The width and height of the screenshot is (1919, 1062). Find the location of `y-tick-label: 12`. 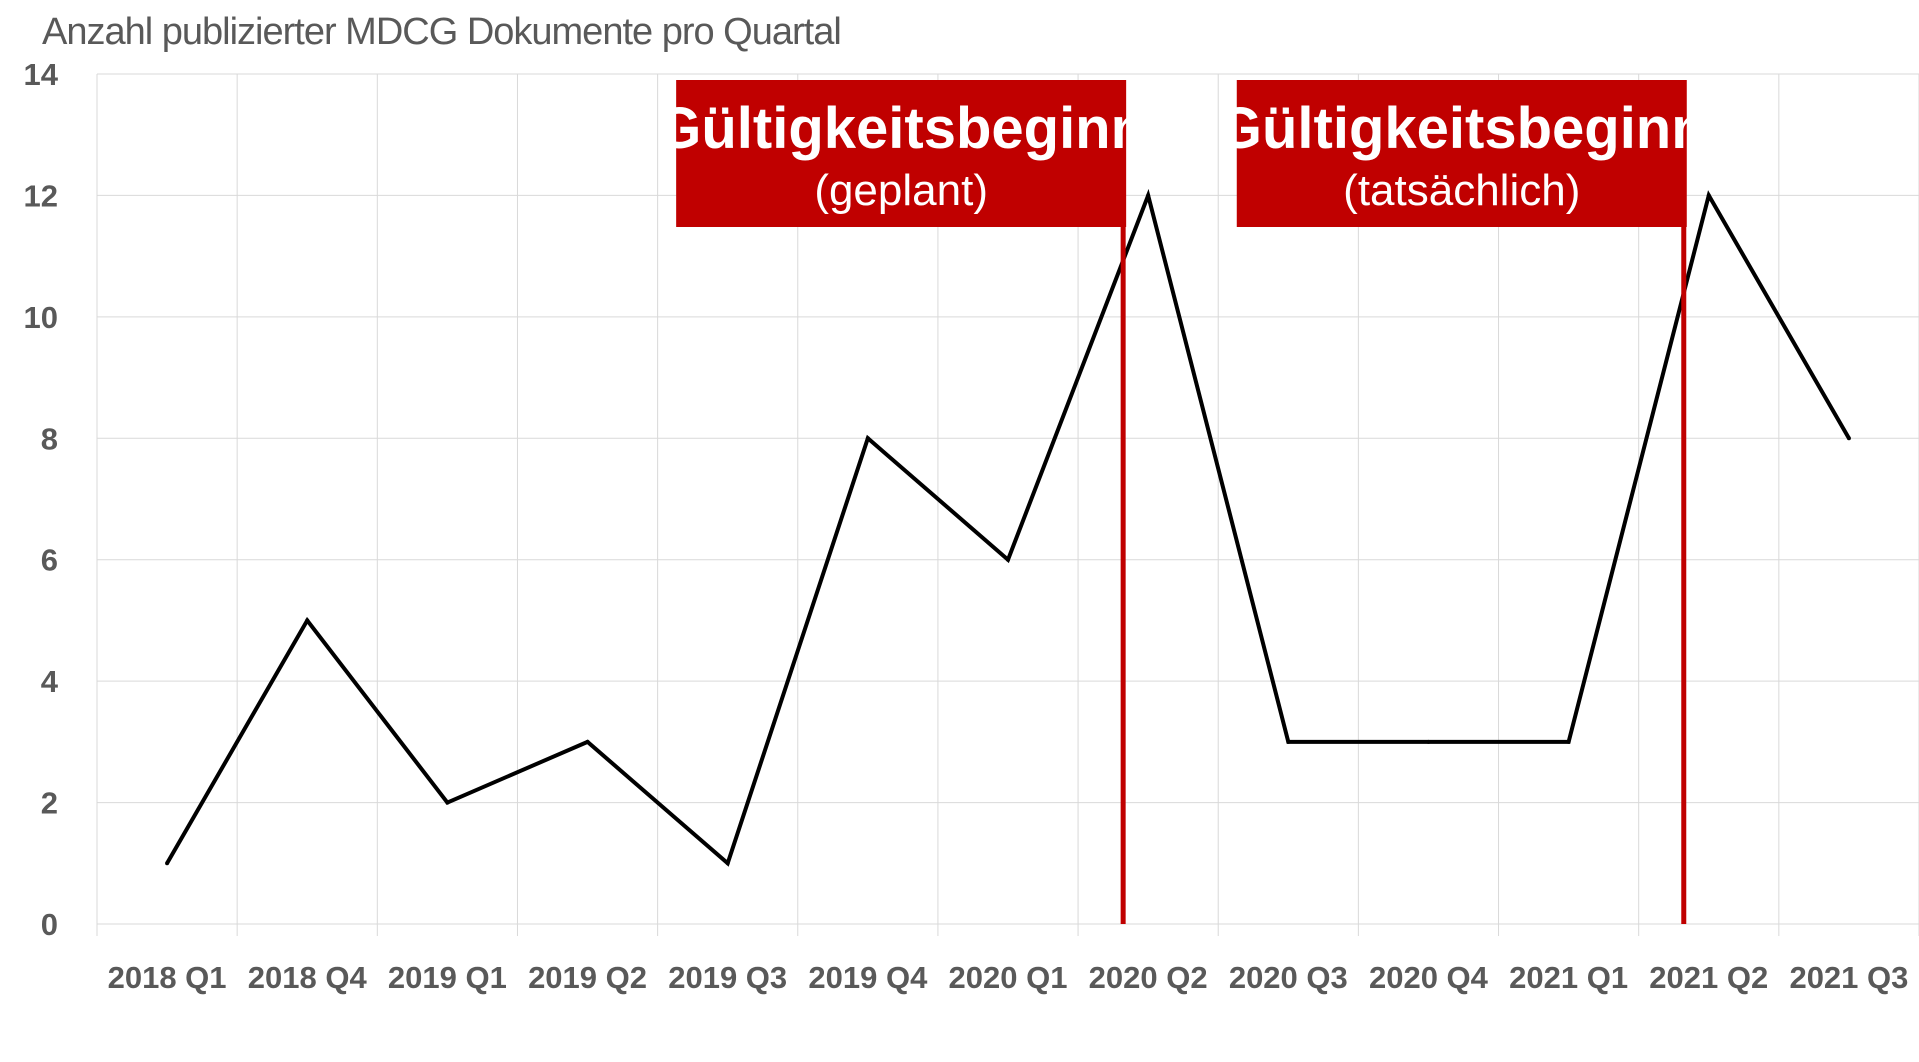

y-tick-label: 12 is located at coordinates (41, 195).